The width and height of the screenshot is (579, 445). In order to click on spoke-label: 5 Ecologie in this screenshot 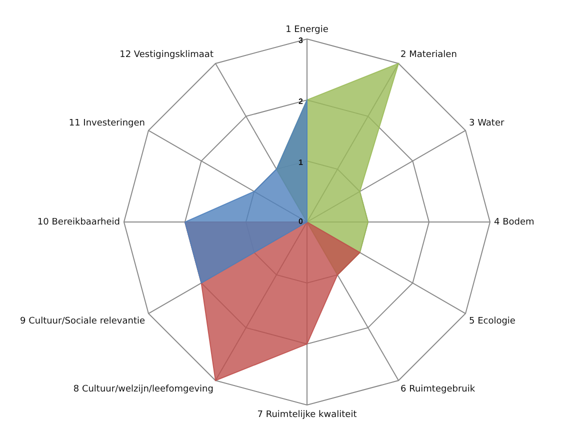, I will do `click(492, 321)`.